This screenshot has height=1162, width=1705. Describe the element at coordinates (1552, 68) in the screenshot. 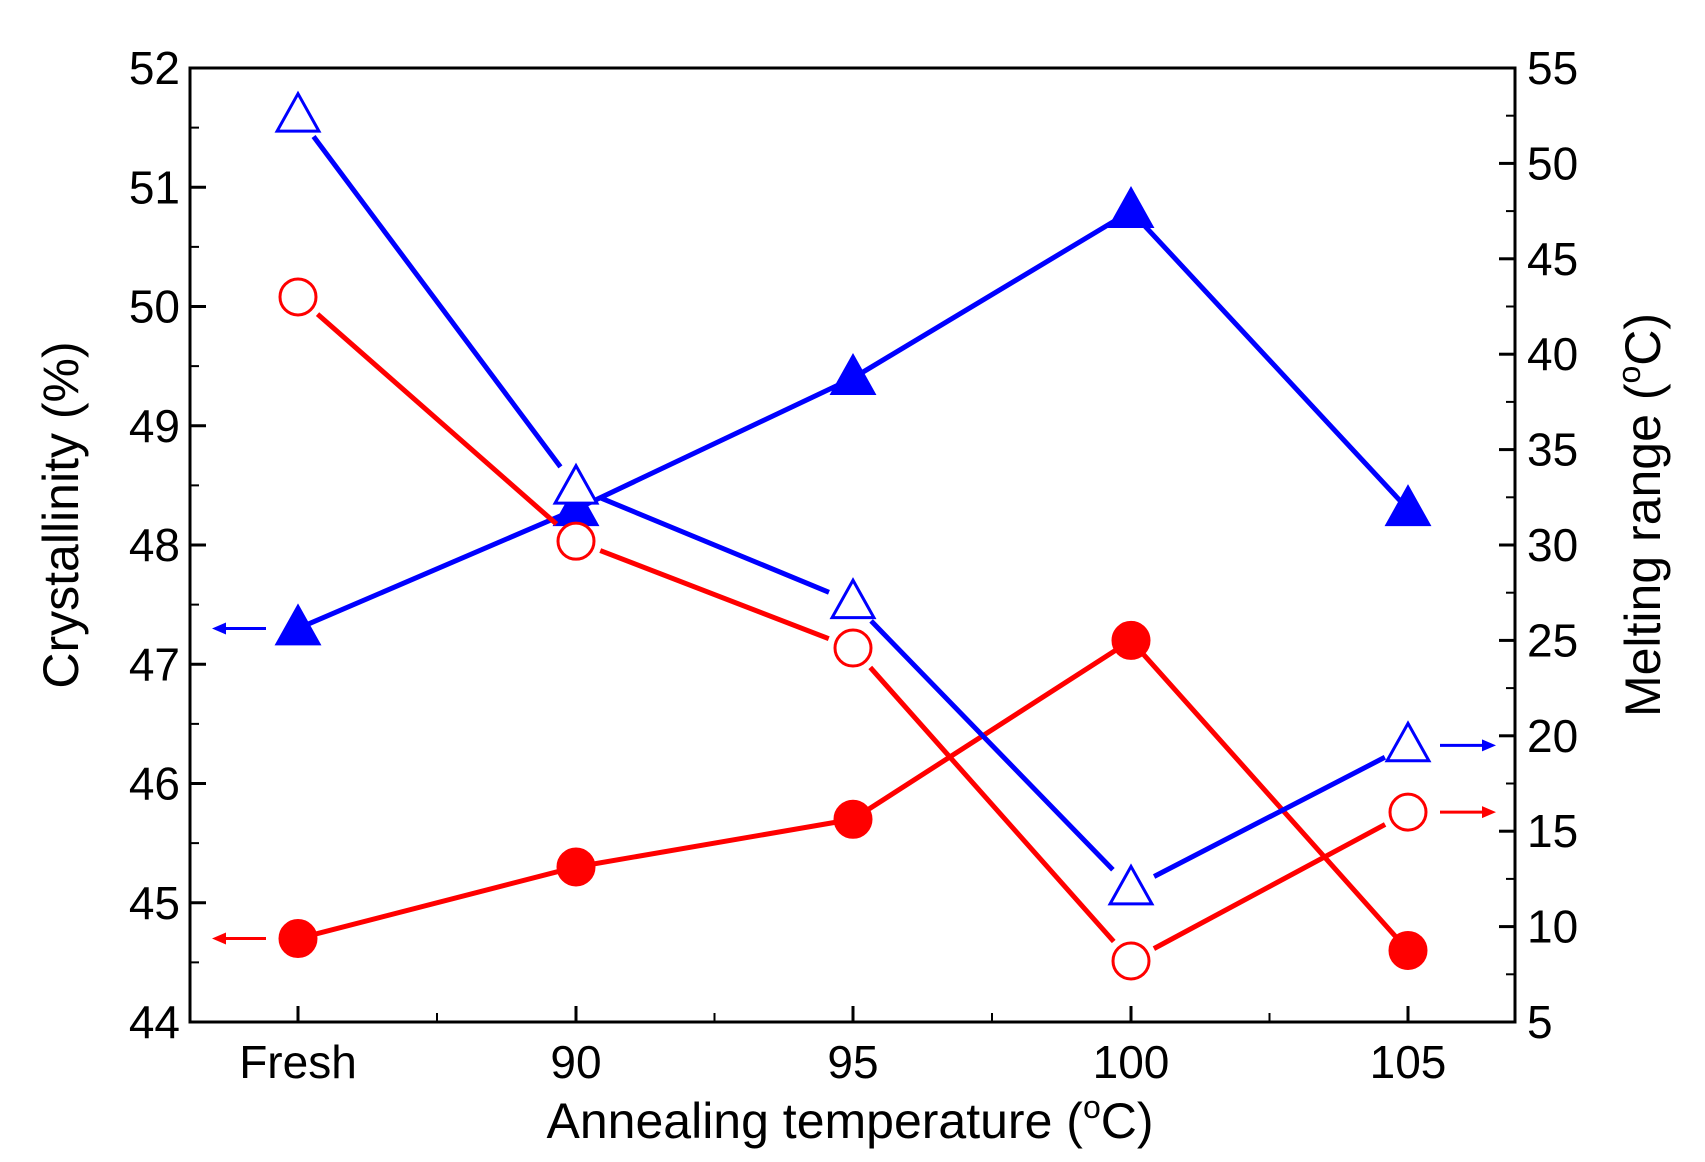

I see `y-right-tick-label: 55` at that location.